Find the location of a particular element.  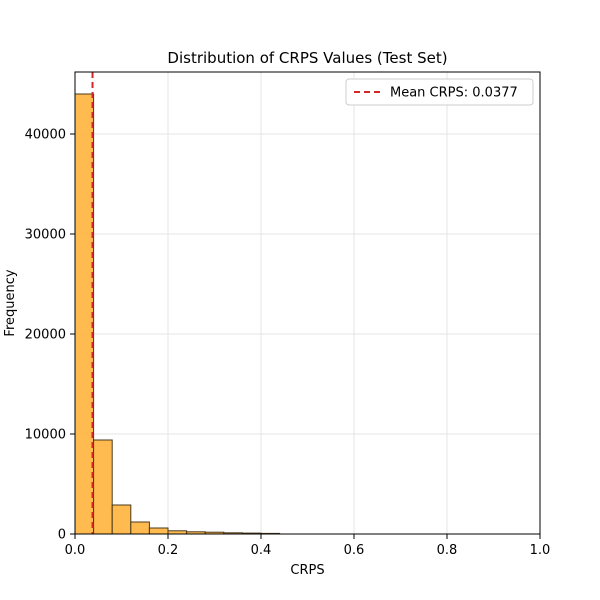

x-tick-label: 0.8 is located at coordinates (447, 550).